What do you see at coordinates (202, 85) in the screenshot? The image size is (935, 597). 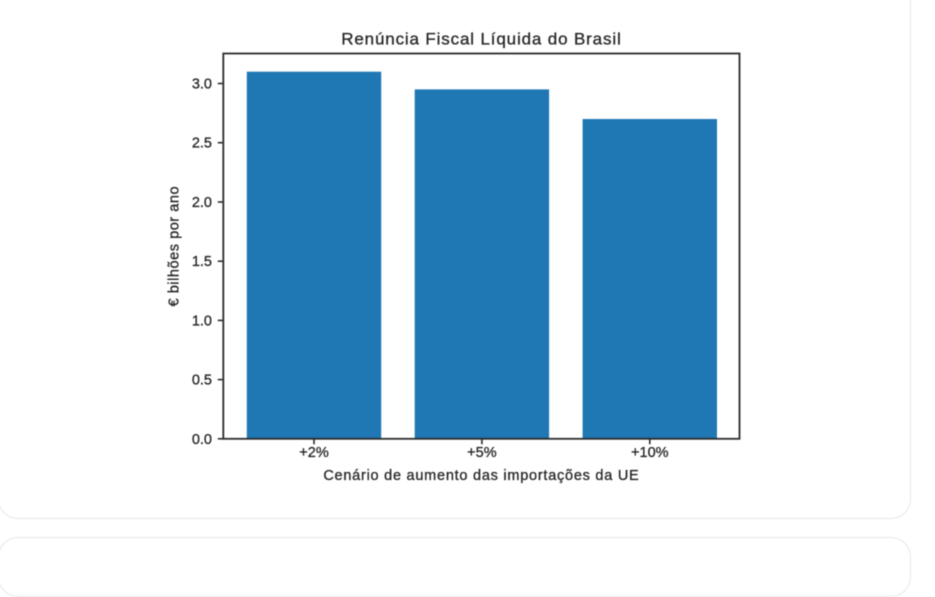 I see `svg-text: 3.0` at bounding box center [202, 85].